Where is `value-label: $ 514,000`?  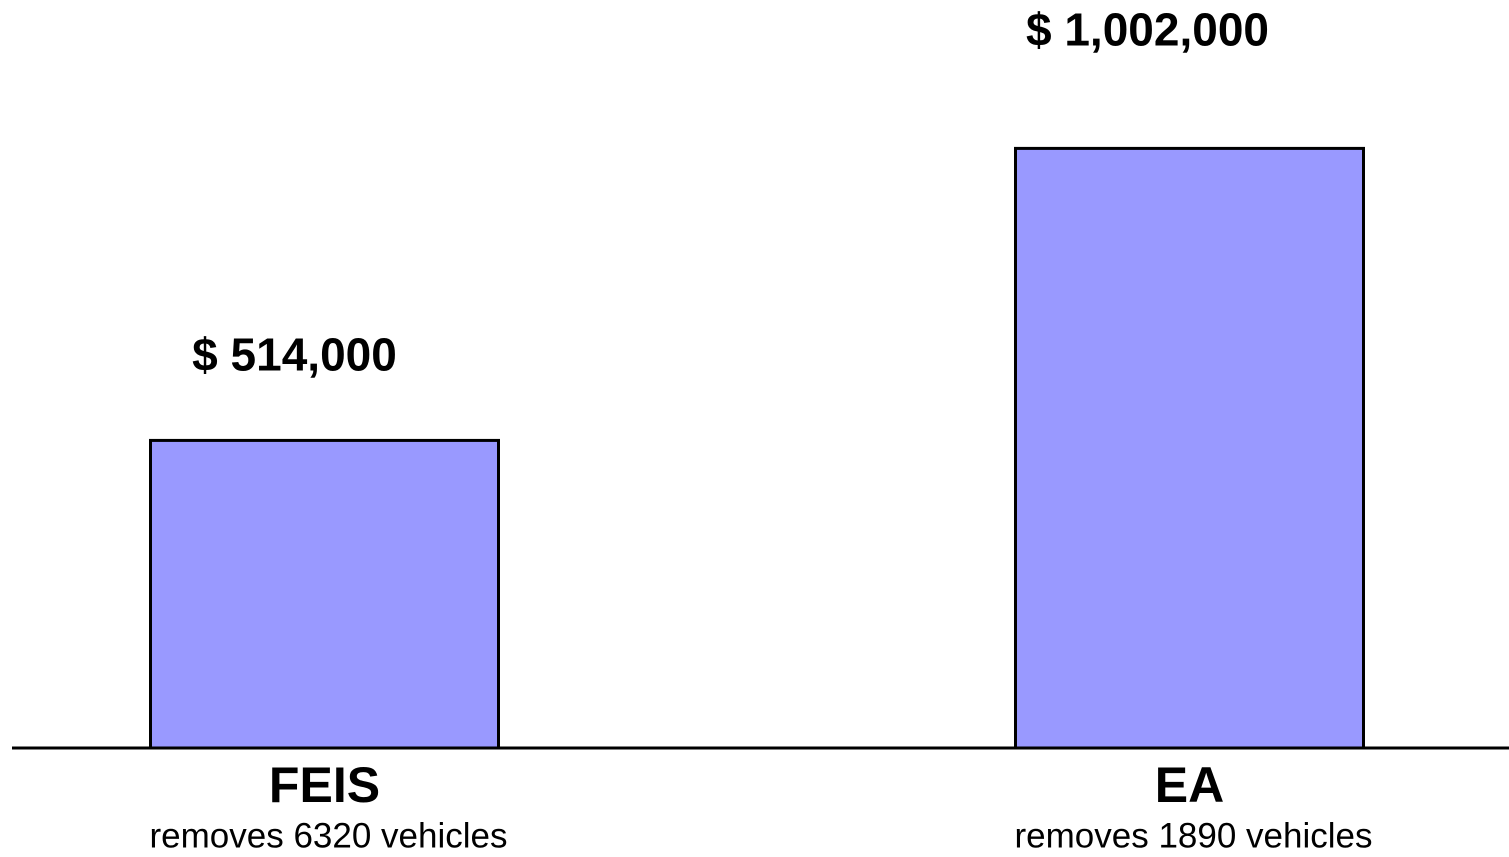 value-label: $ 514,000 is located at coordinates (294, 355).